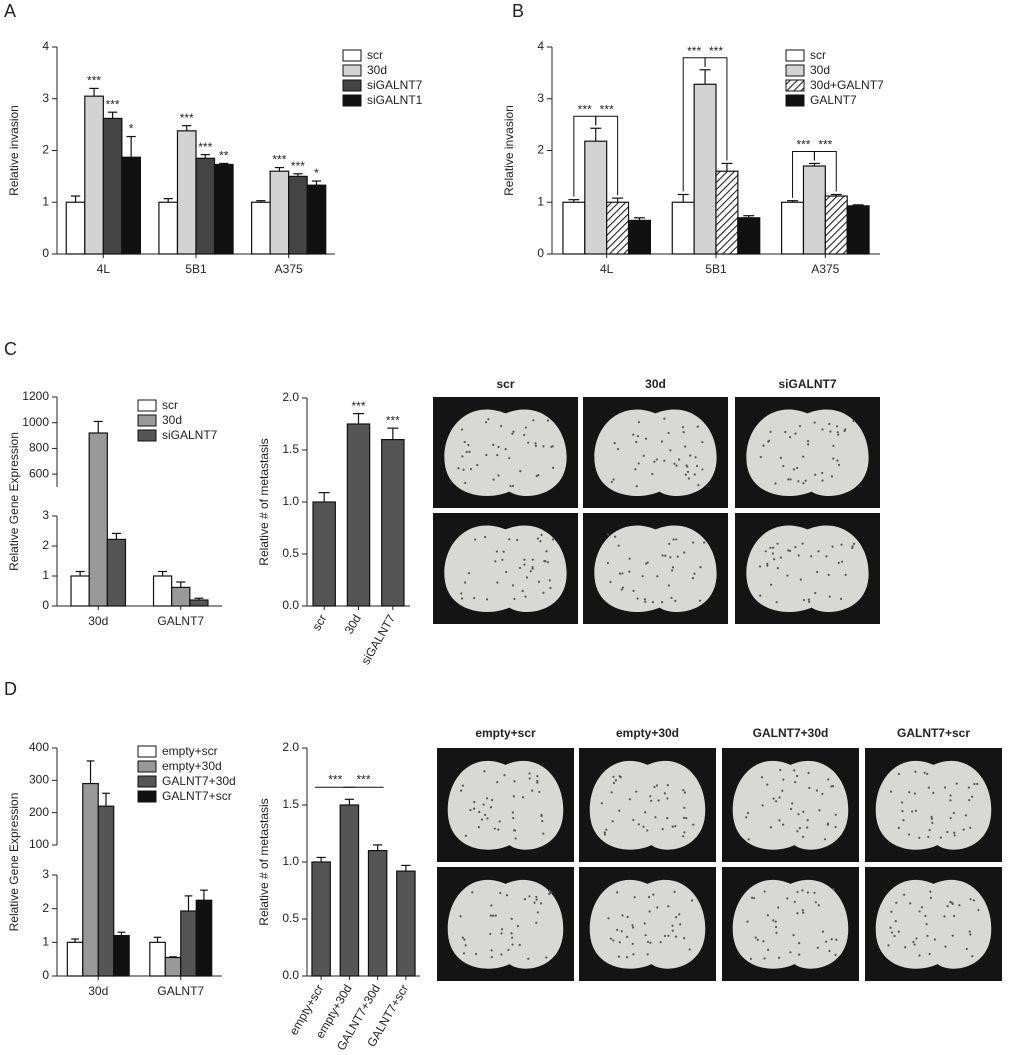  What do you see at coordinates (147, 766) in the screenshot?
I see `legend-swatch` at bounding box center [147, 766].